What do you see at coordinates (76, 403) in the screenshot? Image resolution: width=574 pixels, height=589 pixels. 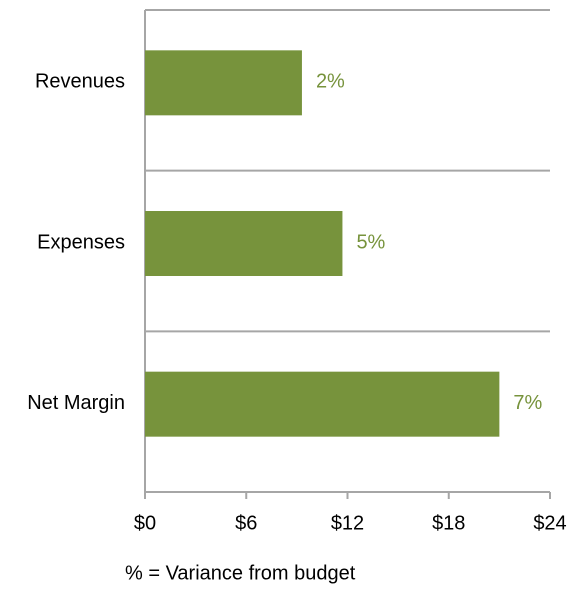 I see `category-label: Net Margin` at bounding box center [76, 403].